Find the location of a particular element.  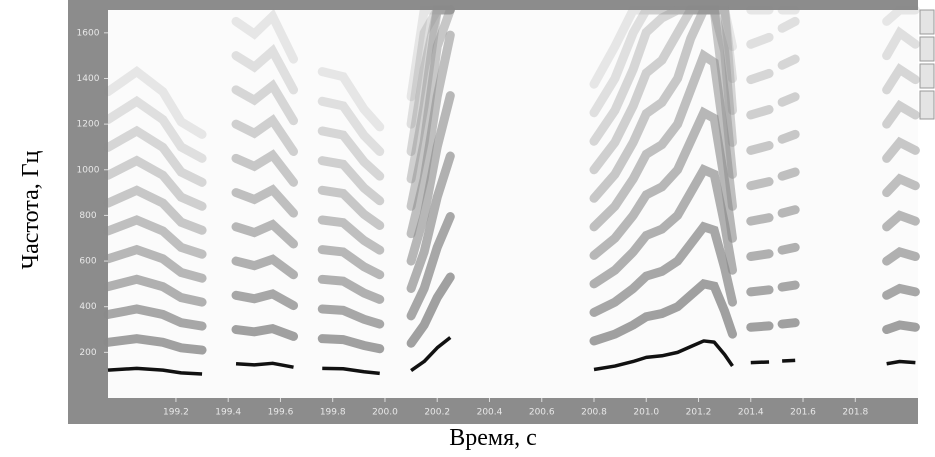

pitch-line is located at coordinates (511, 356).